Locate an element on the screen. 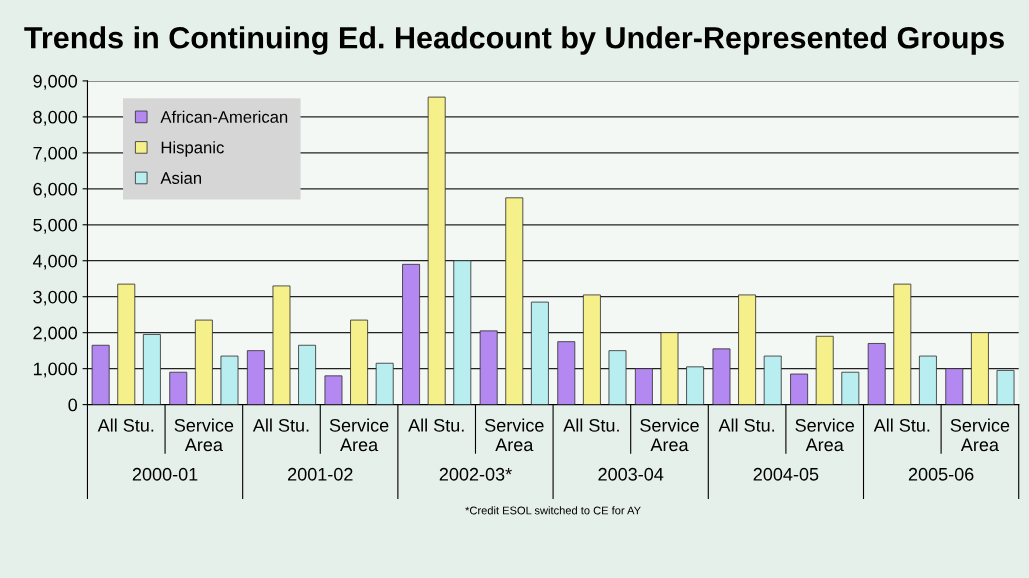  text: *Credit ESOL switched to CE for AY is located at coordinates (553, 510).